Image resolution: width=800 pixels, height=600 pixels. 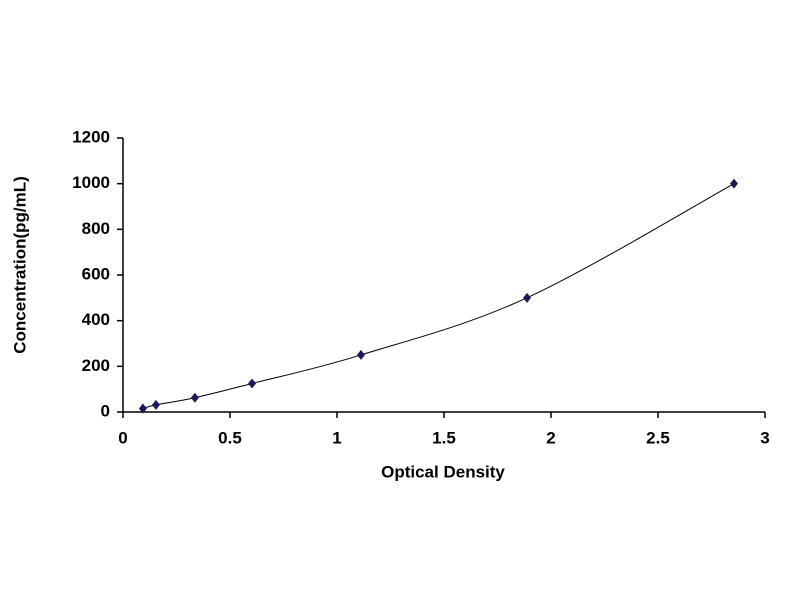 What do you see at coordinates (96, 365) in the screenshot?
I see `y-tick-label: 200` at bounding box center [96, 365].